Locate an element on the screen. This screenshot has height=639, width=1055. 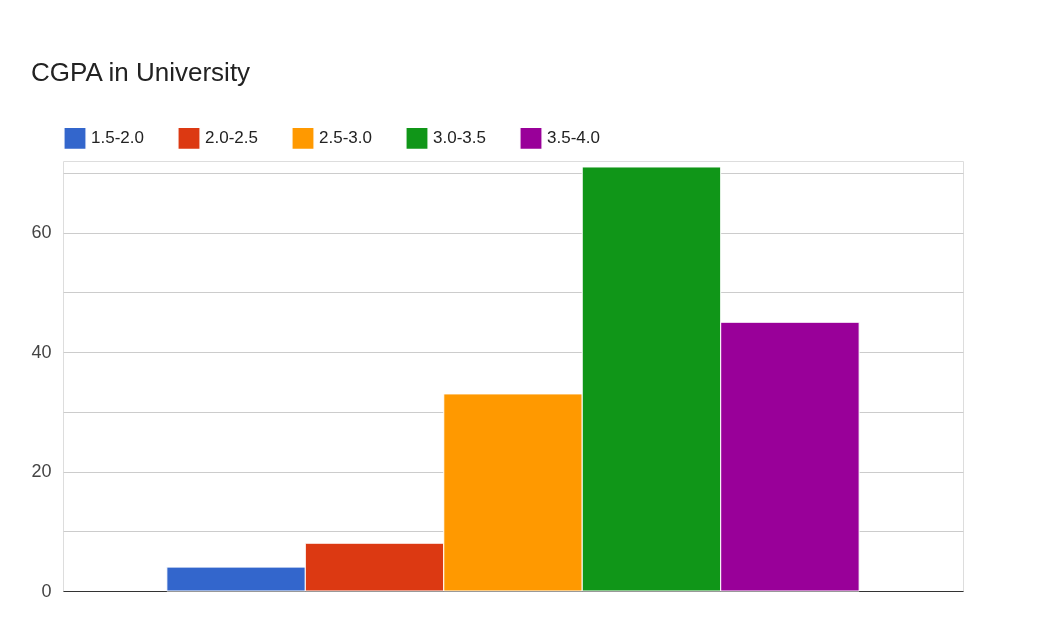
y-tick-label: 20 is located at coordinates (41, 471).